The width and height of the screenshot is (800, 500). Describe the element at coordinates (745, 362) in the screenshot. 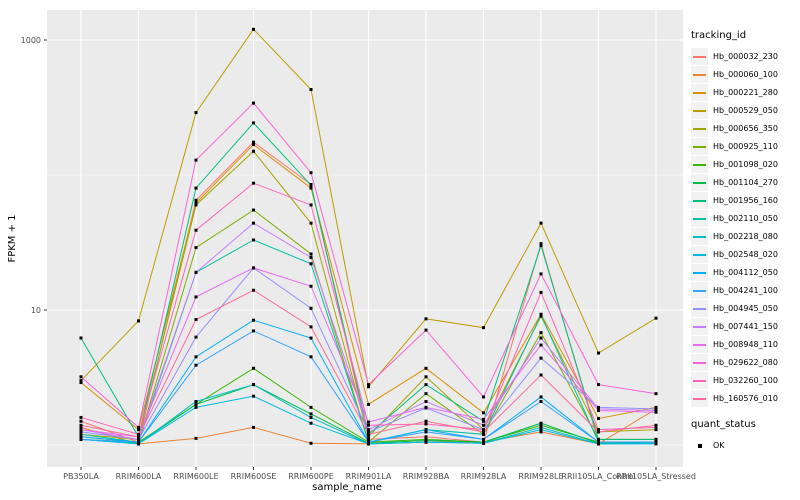

I see `legend-entry-Hb_029622_080: Hb_029622_080` at that location.